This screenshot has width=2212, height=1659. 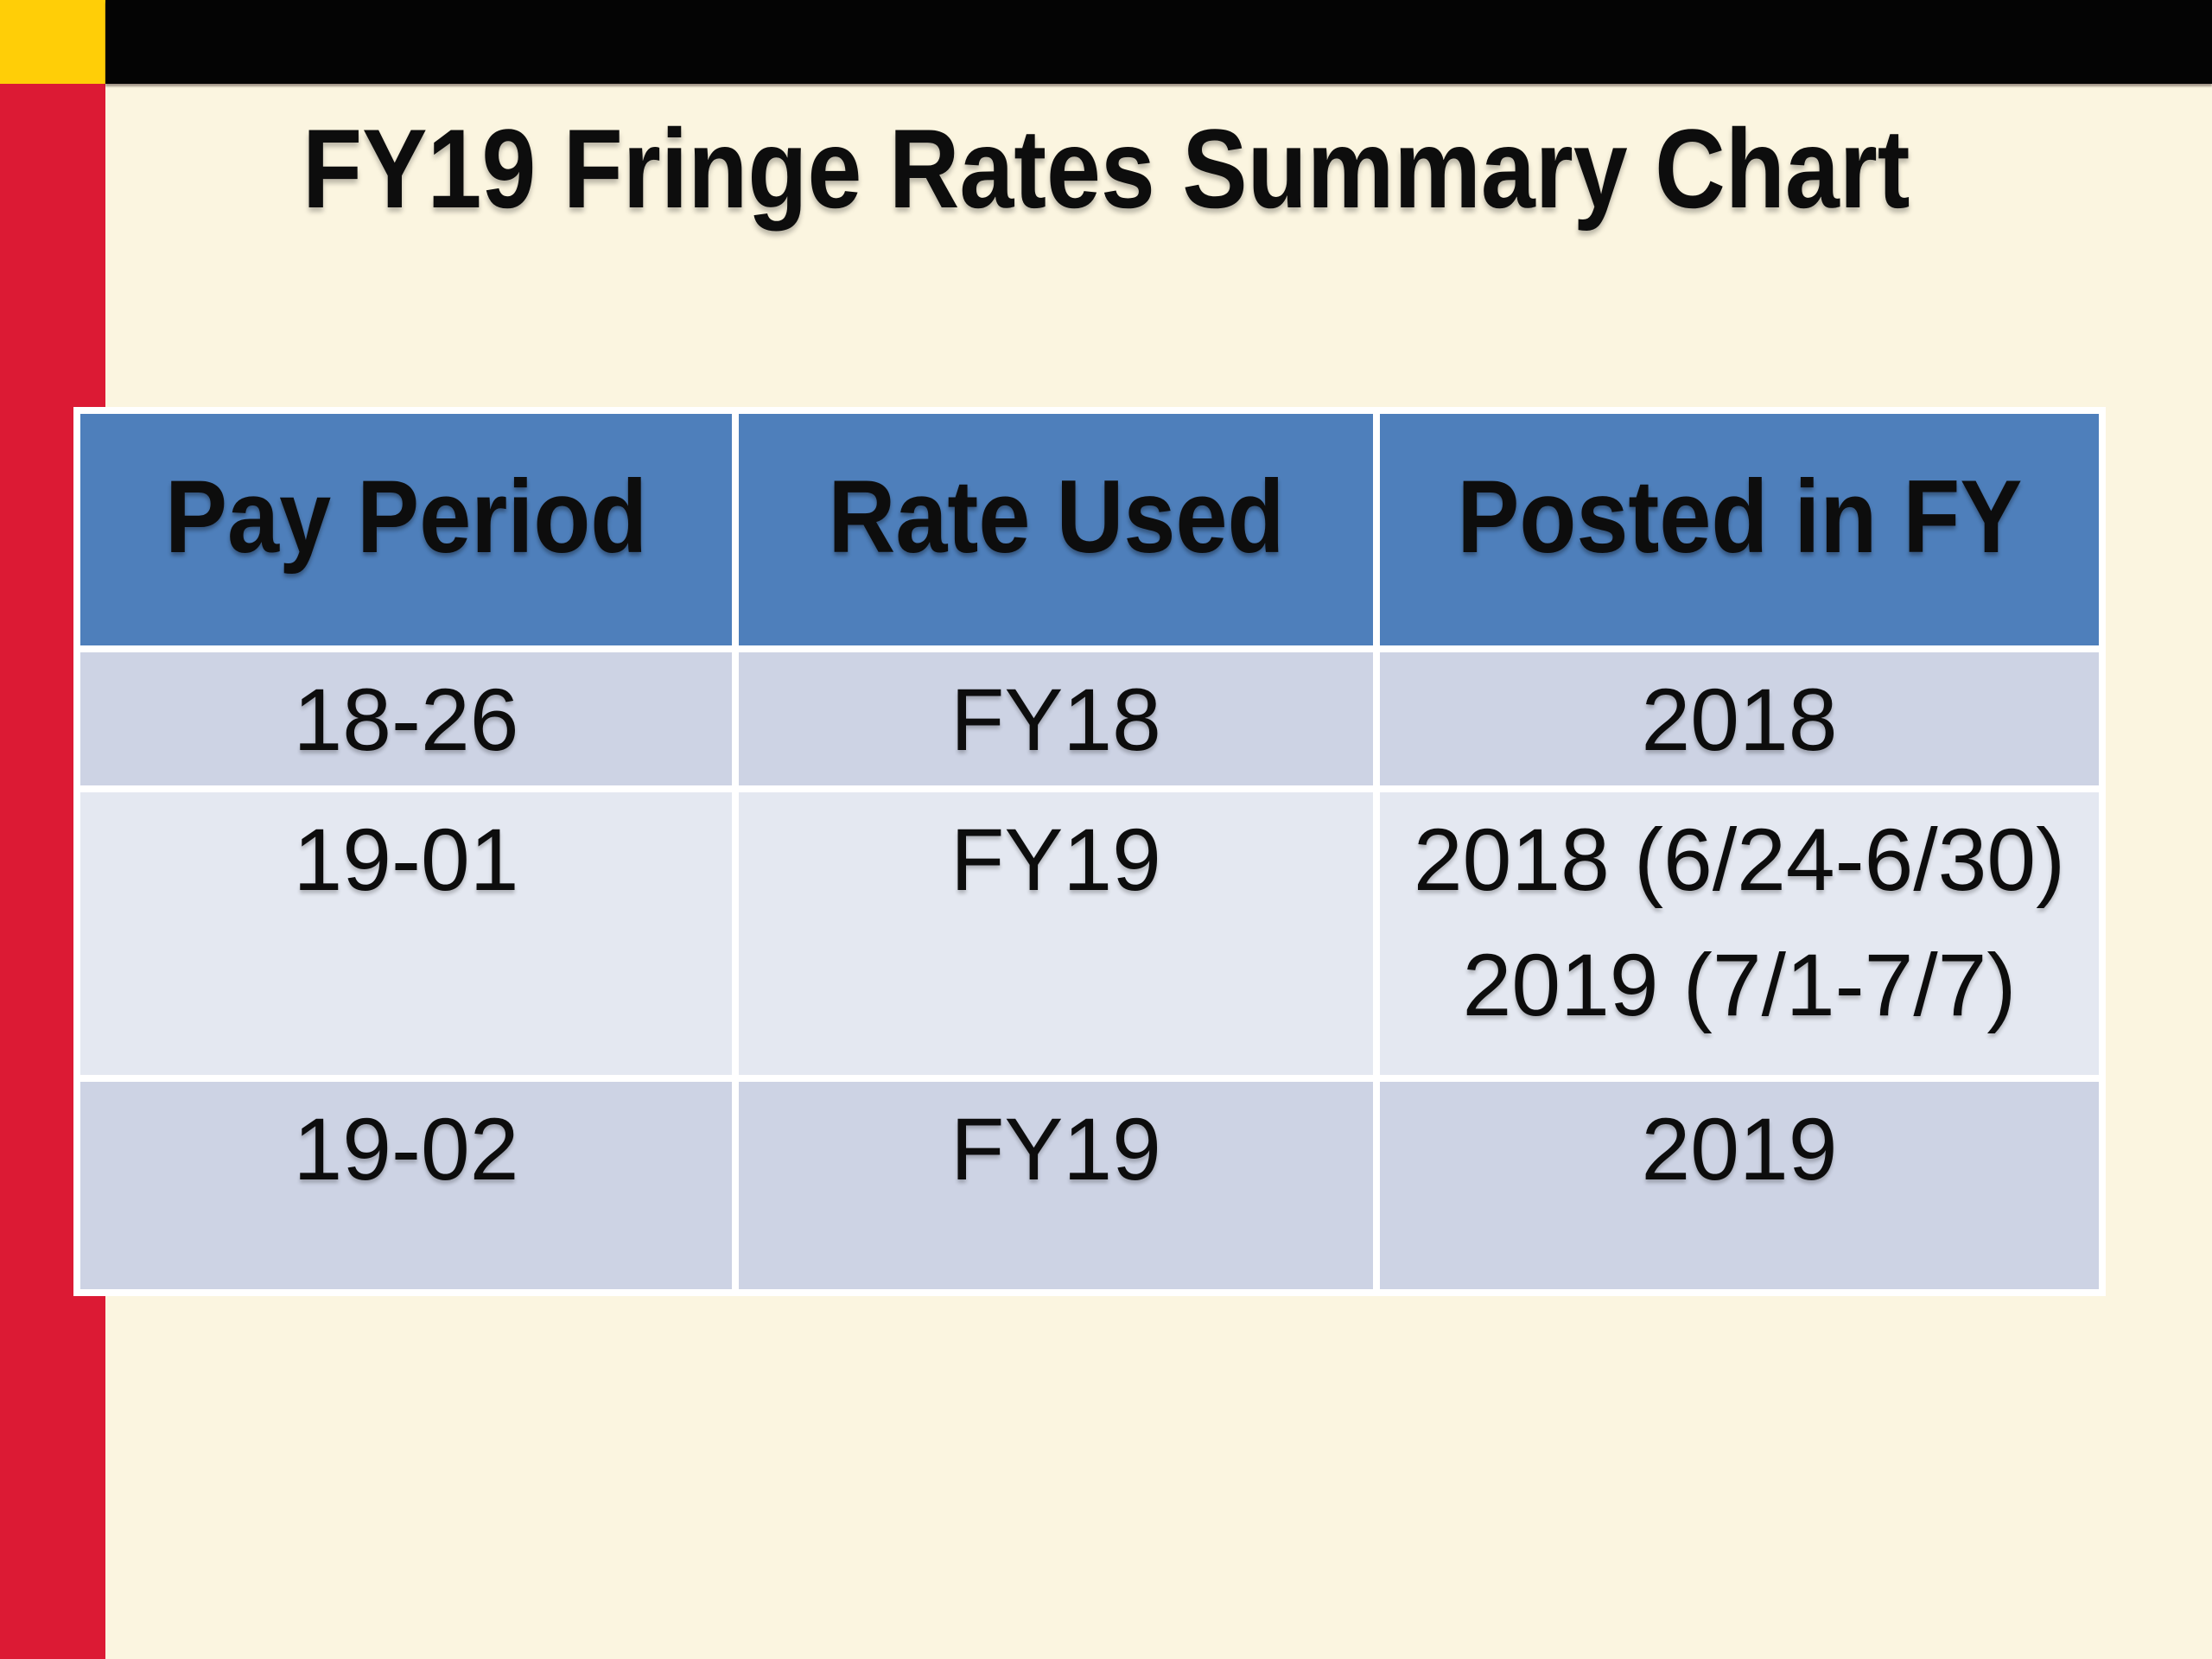 I want to click on posted-line: 2018, so click(x=1739, y=720).